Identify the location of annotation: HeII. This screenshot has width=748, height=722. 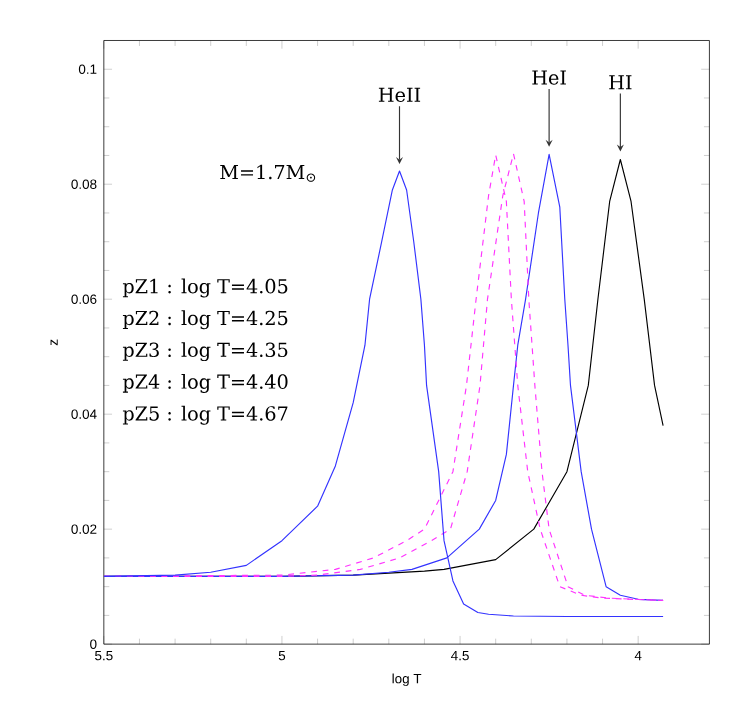
(399, 95).